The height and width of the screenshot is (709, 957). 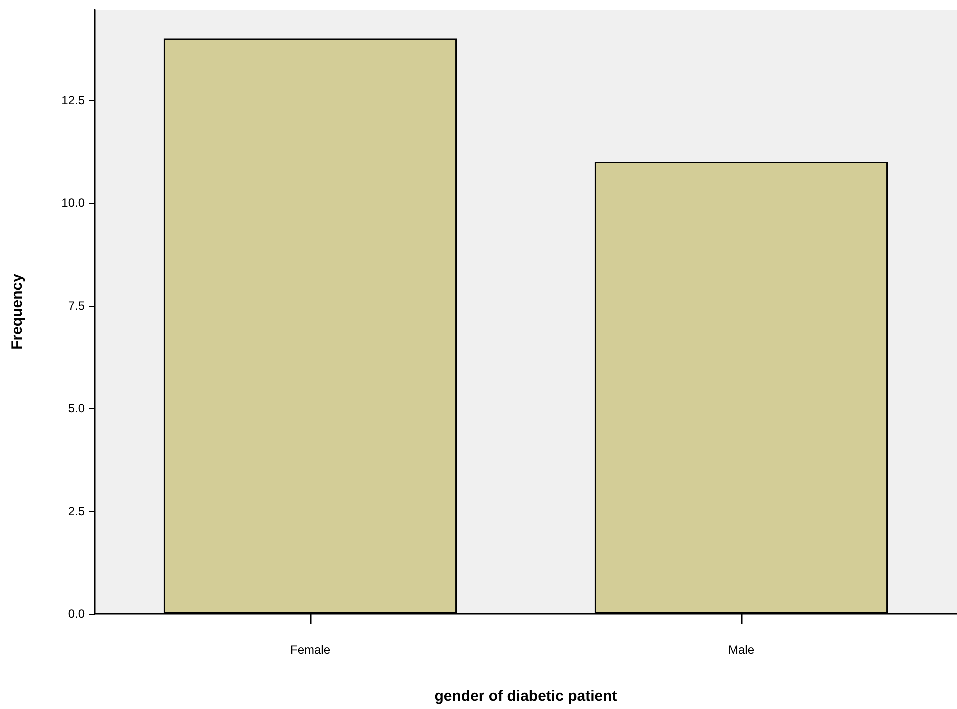 I want to click on y-tick-label: 0.0, so click(x=77, y=614).